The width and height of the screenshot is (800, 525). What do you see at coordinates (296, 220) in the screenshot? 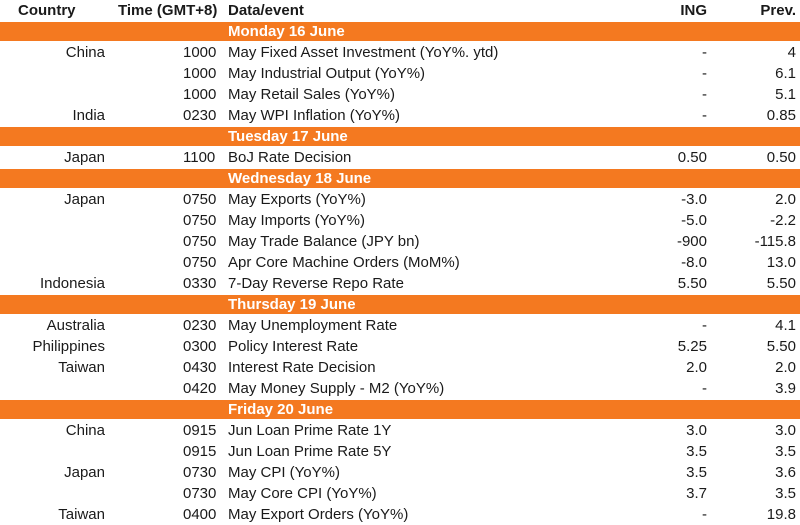
I see `event-cell: May Imports (YoY%)` at bounding box center [296, 220].